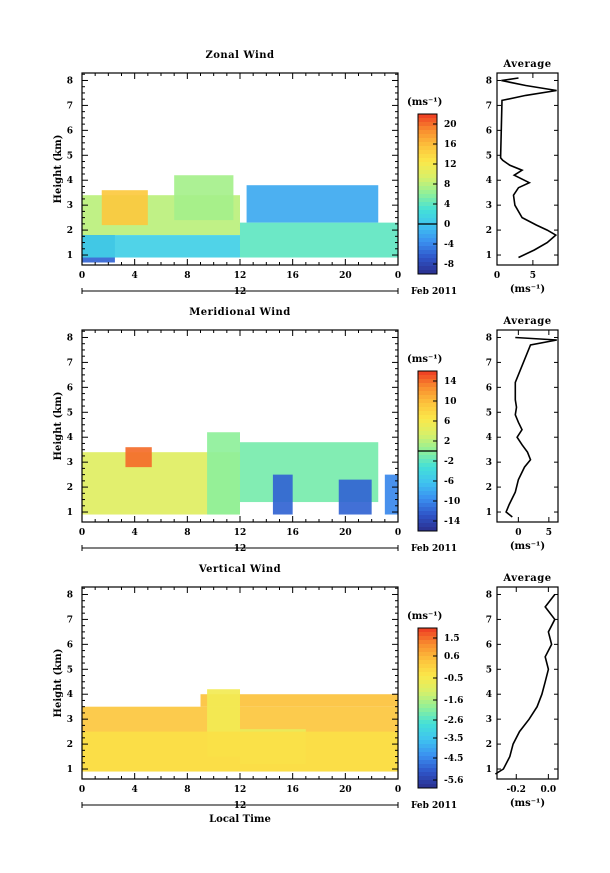  Describe the element at coordinates (70, 256) in the screenshot. I see `y-tick-label: 1` at that location.